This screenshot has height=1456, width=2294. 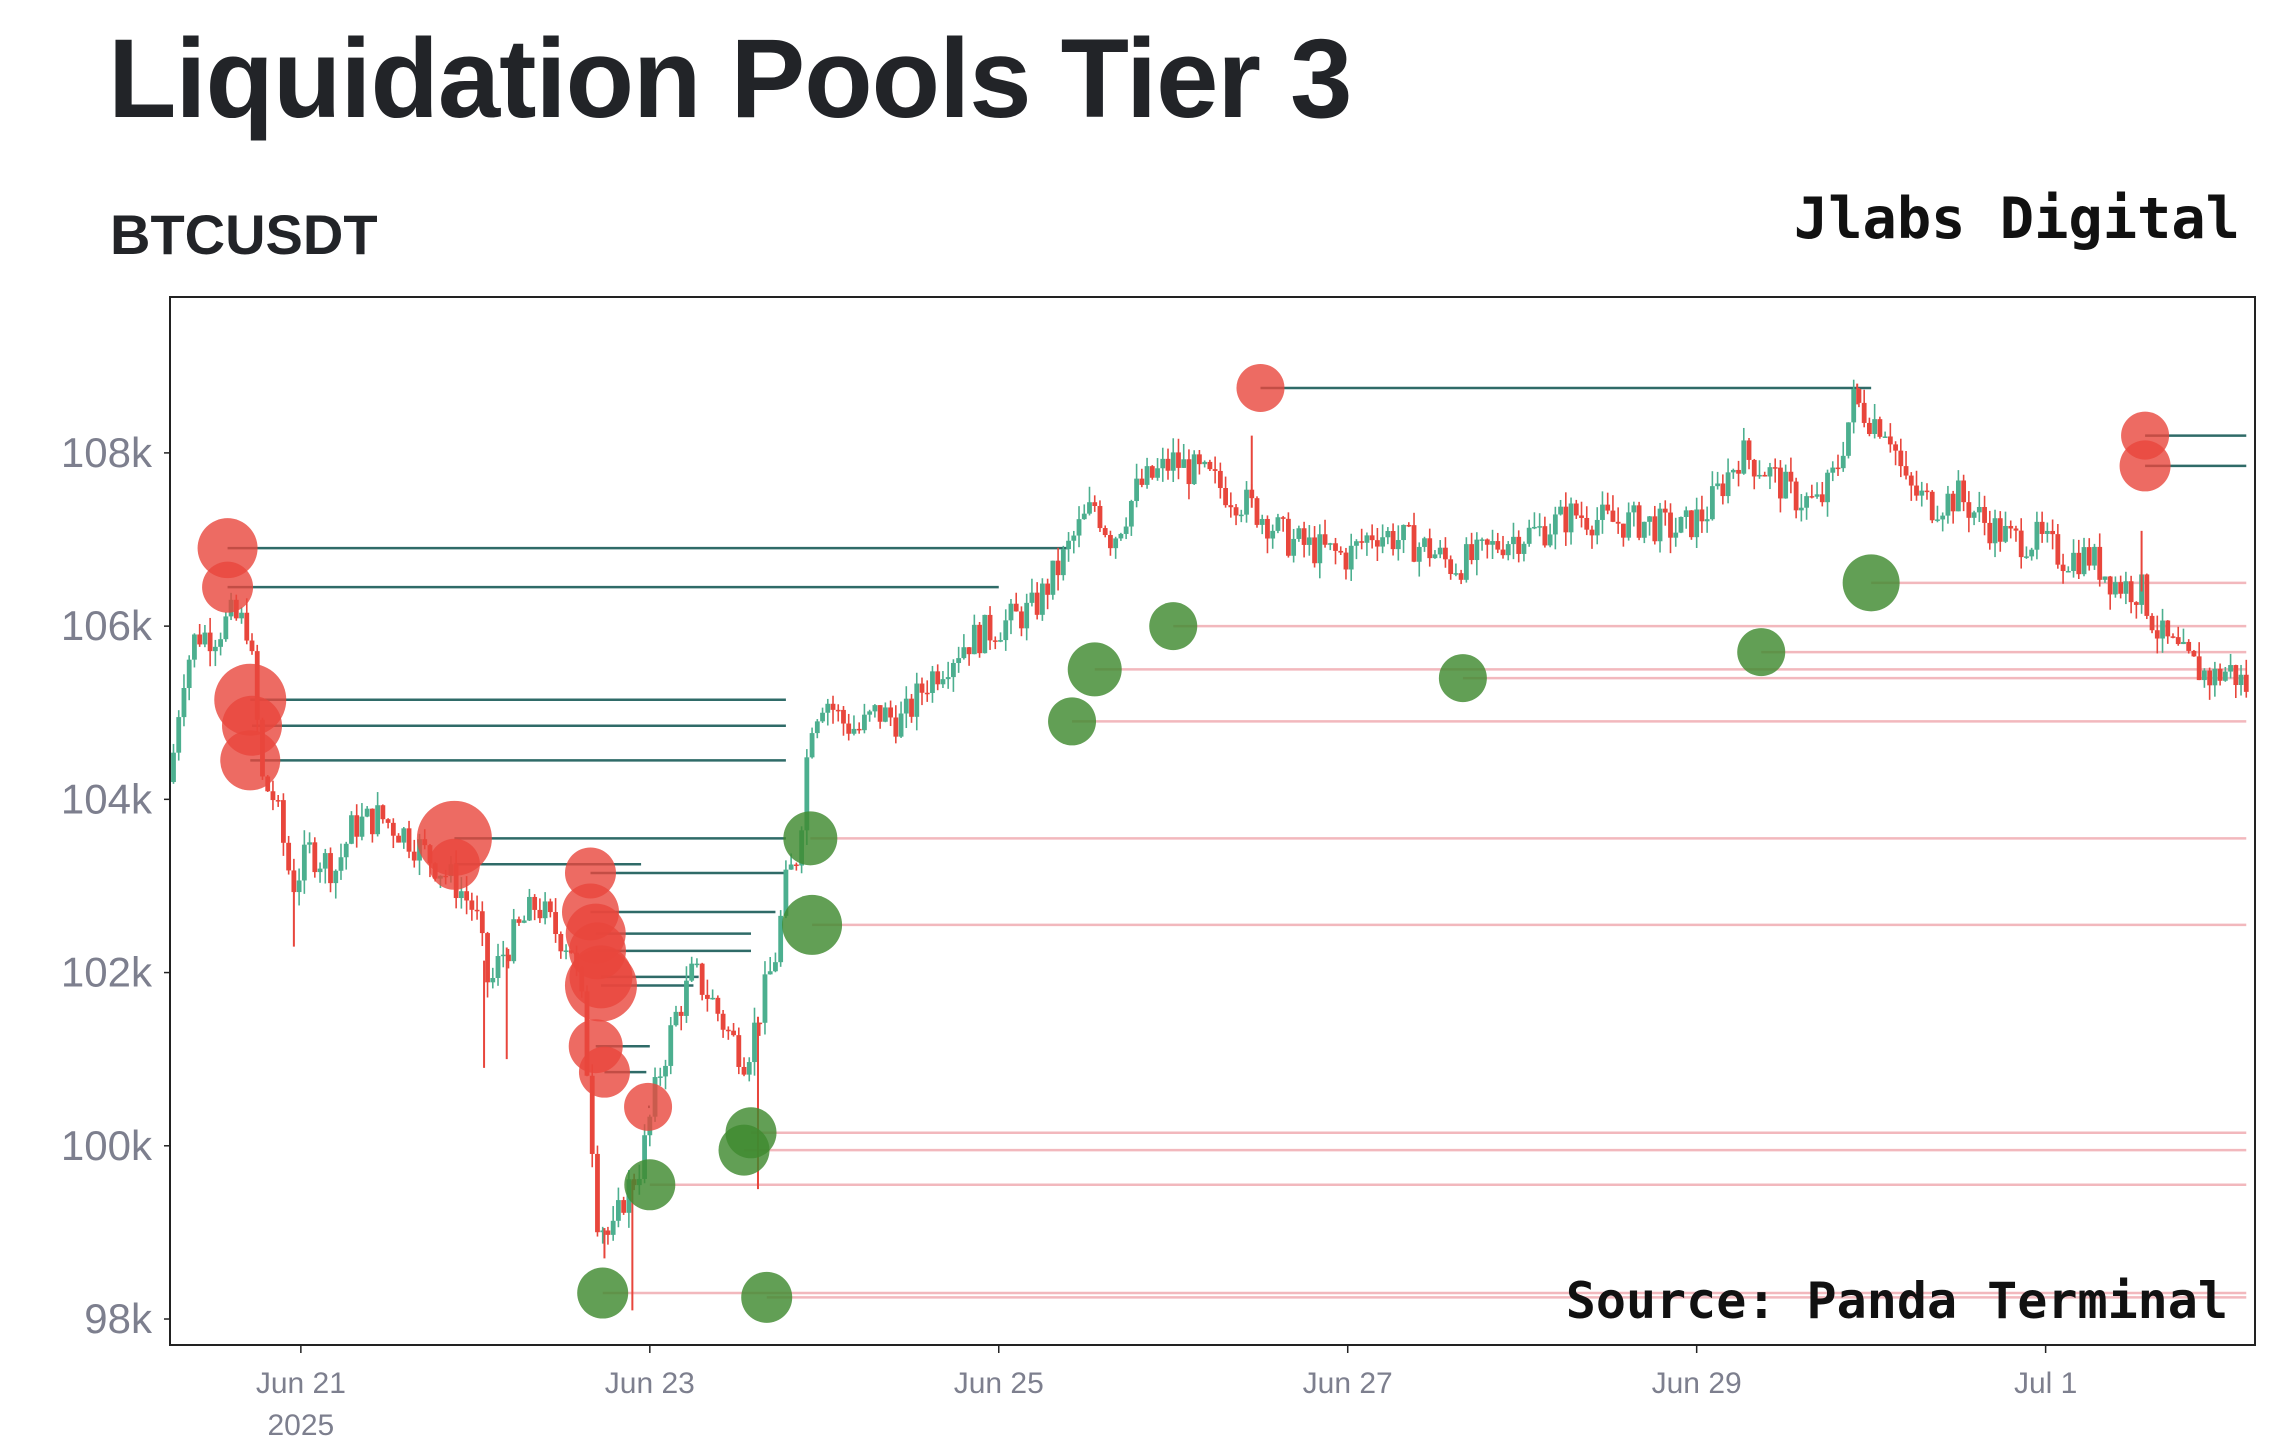 What do you see at coordinates (107, 625) in the screenshot?
I see `y-tick-label: 106k` at bounding box center [107, 625].